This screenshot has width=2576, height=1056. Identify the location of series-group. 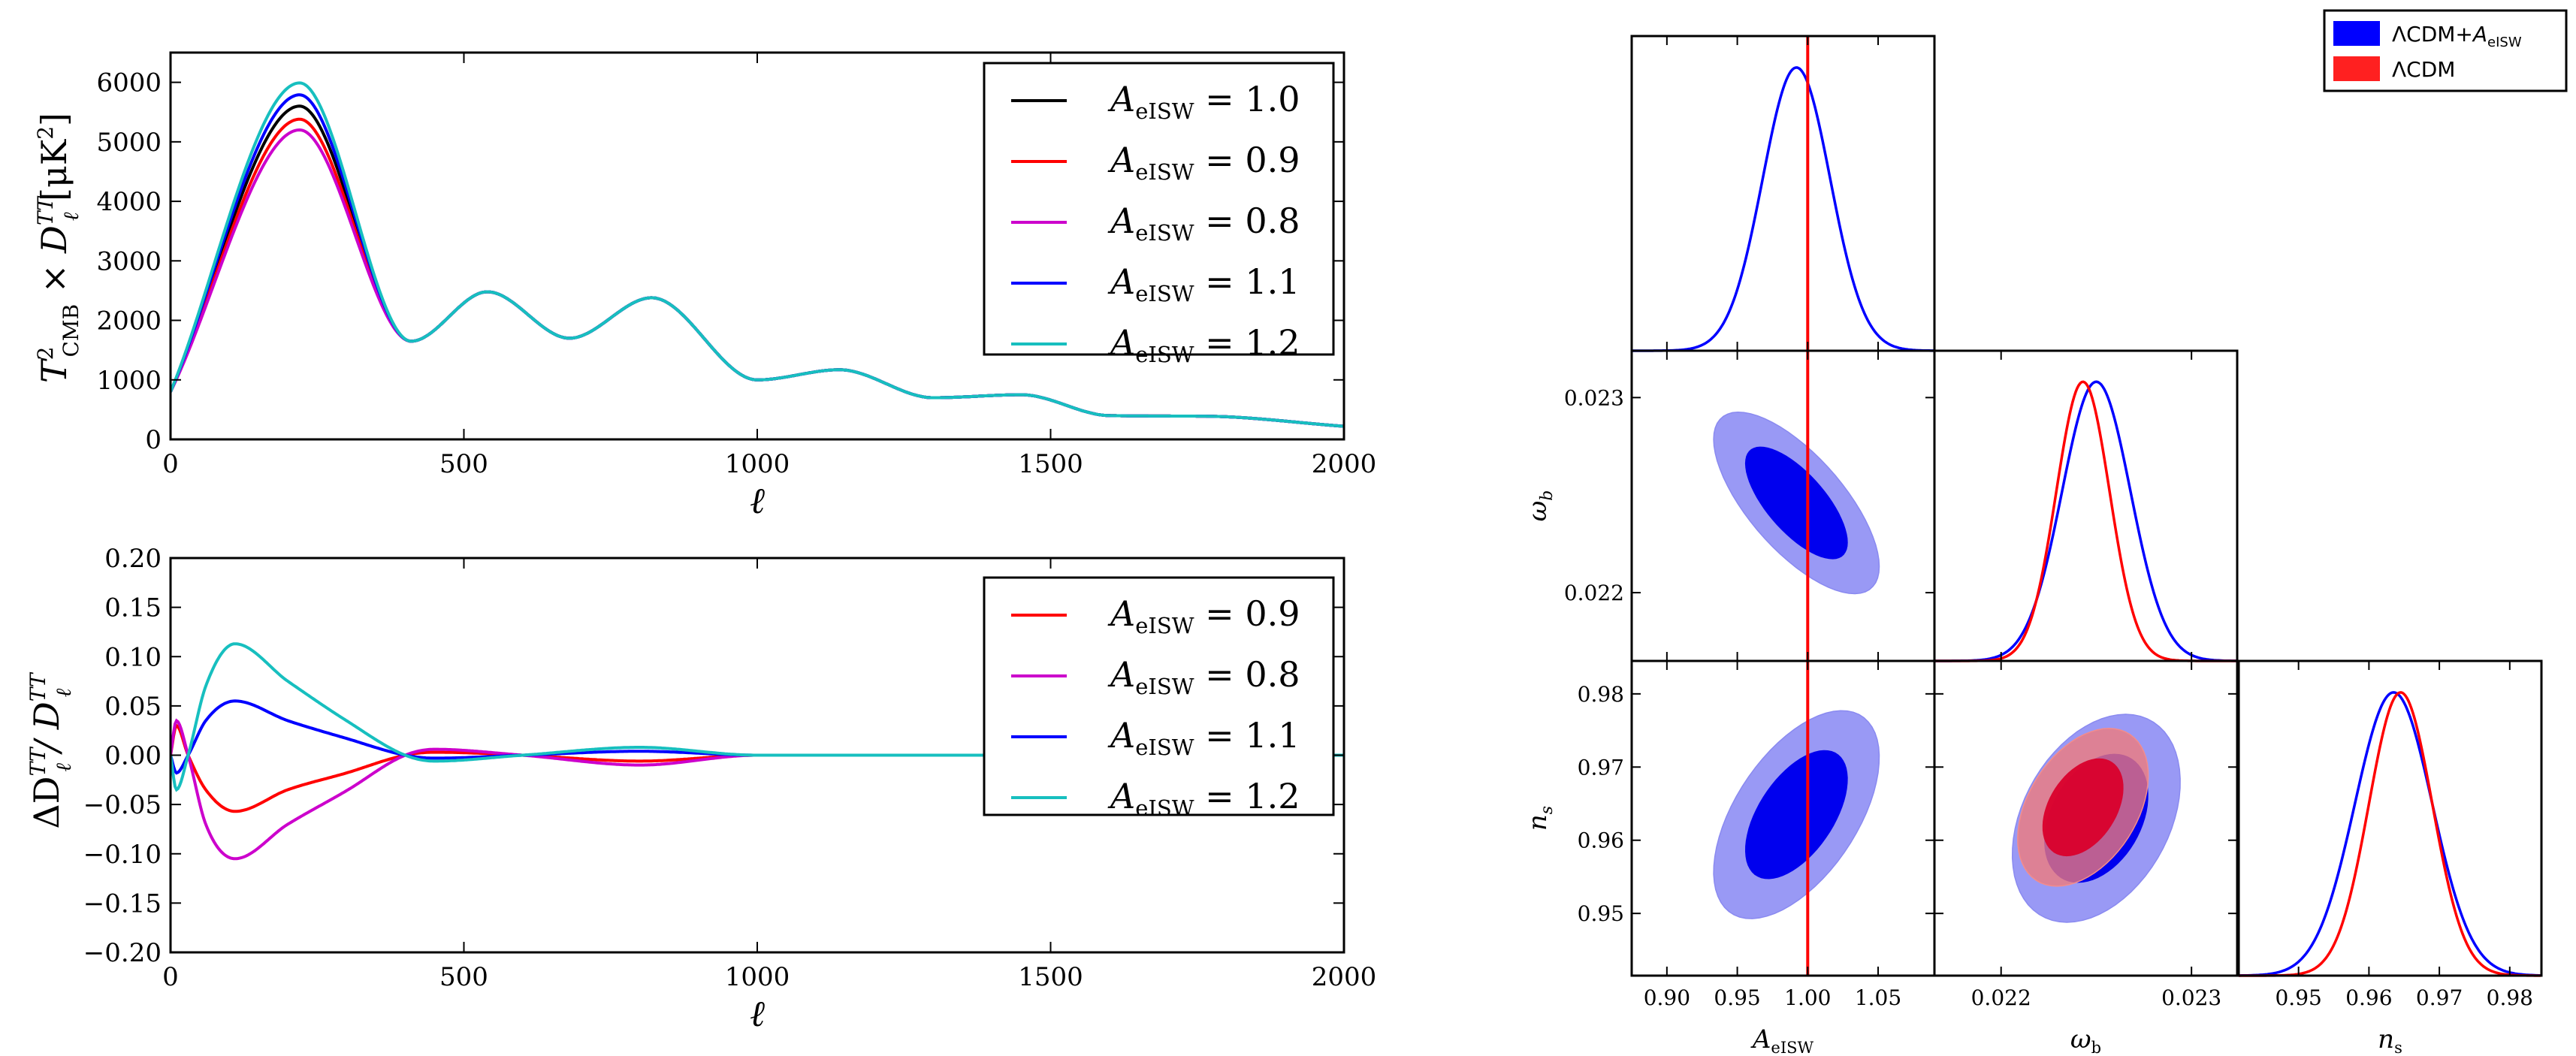
(757, 255).